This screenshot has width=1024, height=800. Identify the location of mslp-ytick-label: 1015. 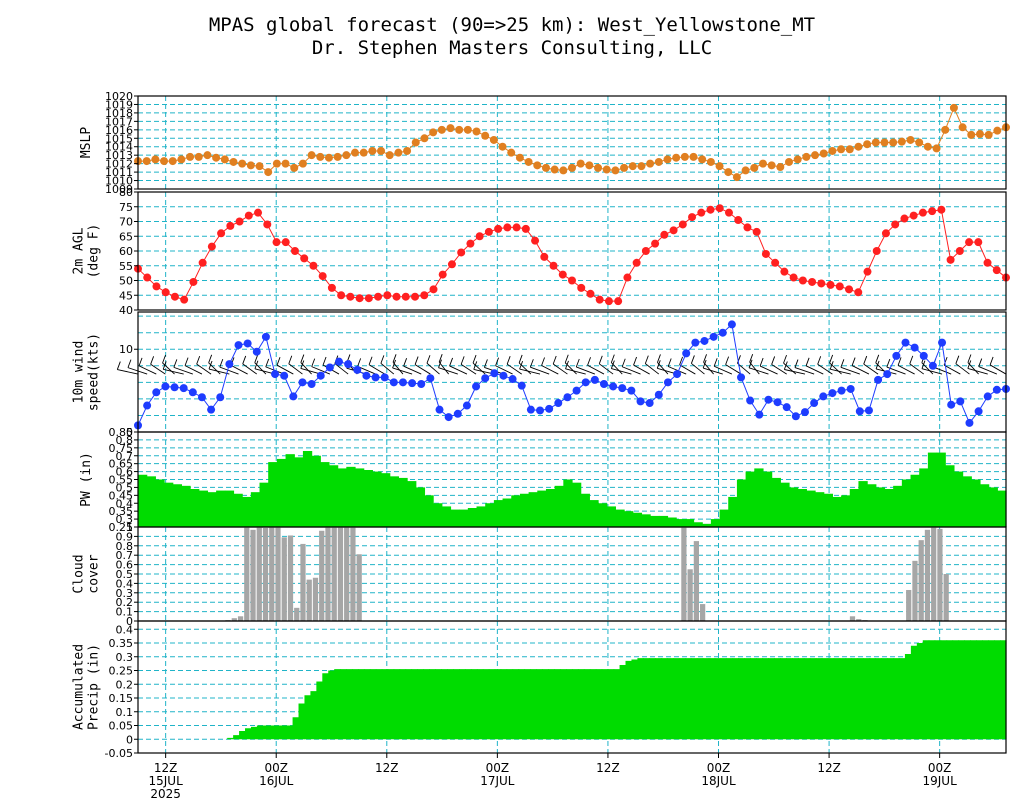
(119, 138).